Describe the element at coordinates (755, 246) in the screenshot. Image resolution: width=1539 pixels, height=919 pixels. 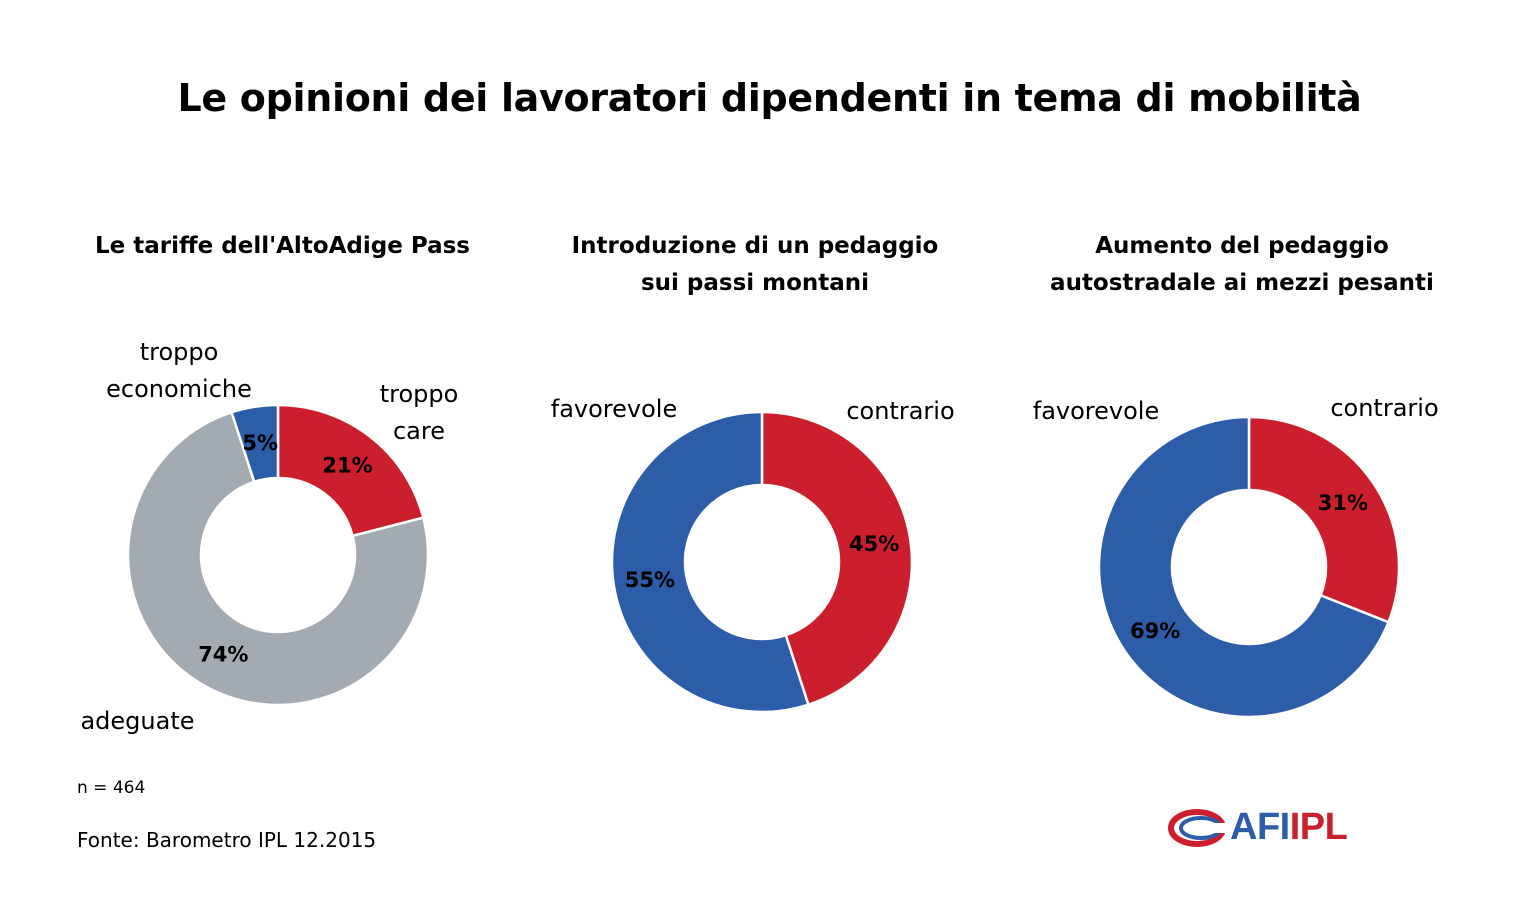
I see `chart-2-title-line-1: Introduzione di un pedaggio` at that location.